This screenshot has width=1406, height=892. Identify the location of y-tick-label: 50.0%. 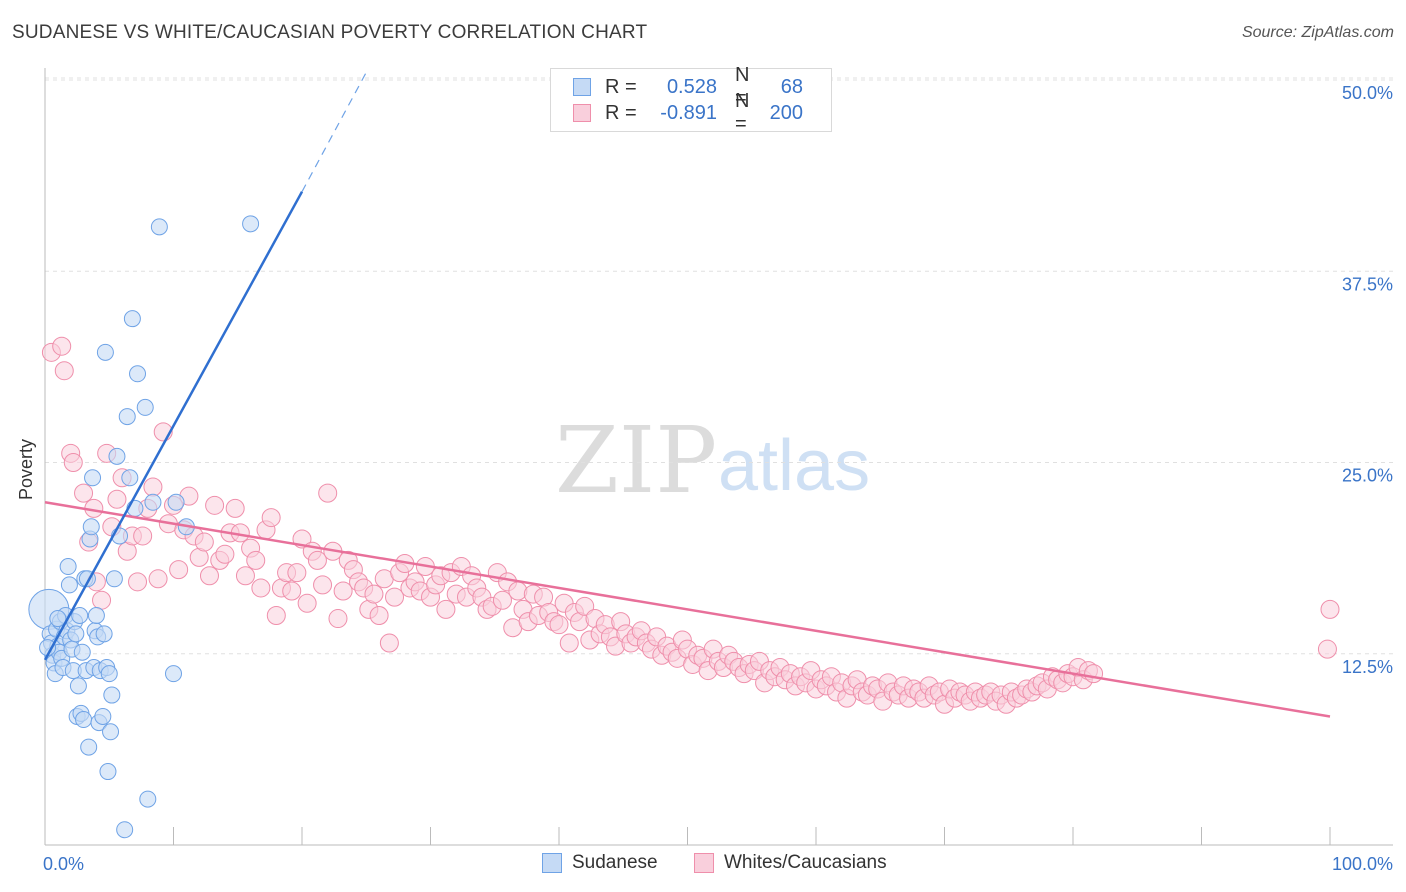
(1367, 93).